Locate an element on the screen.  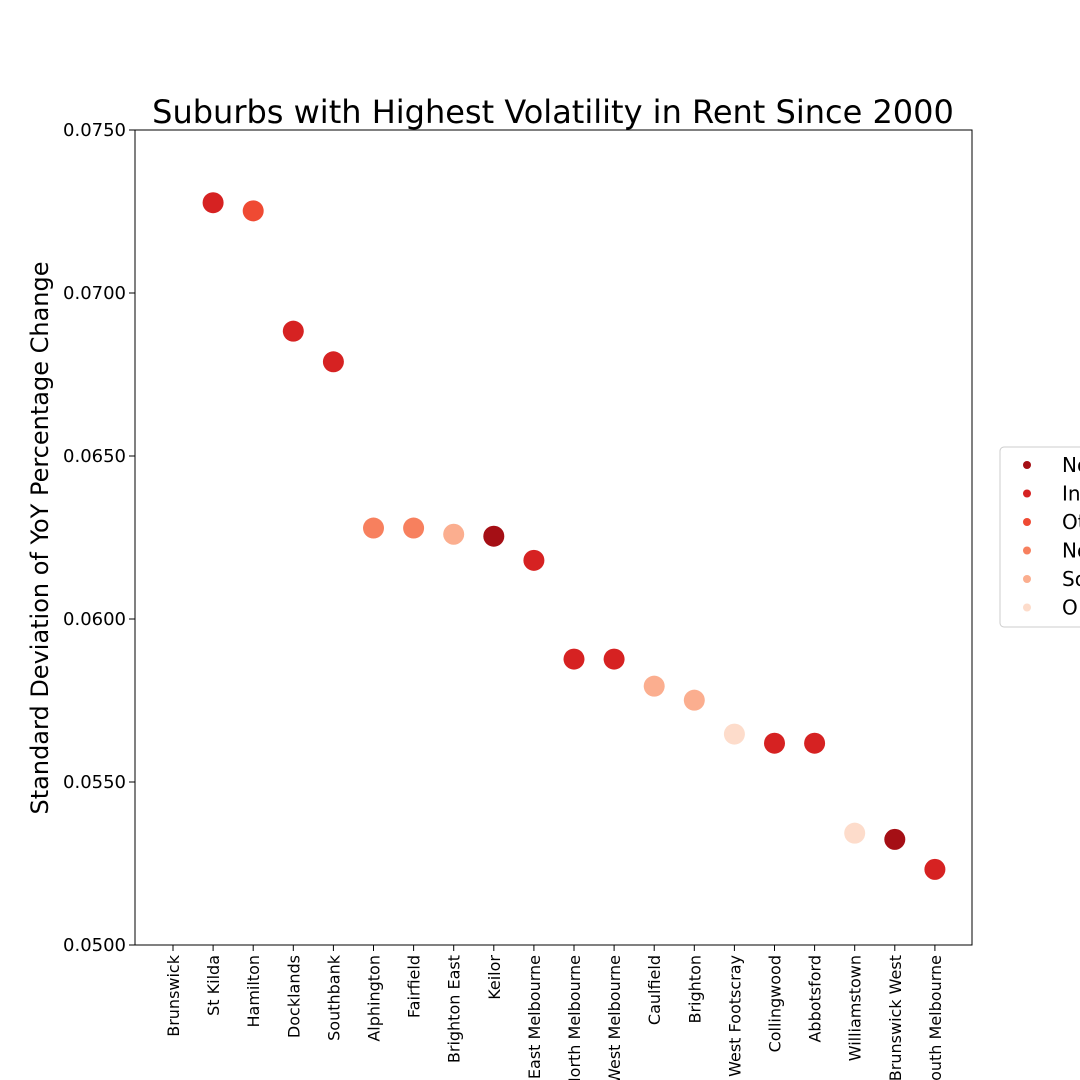
x-tick-label: Brunswick West is located at coordinates (895, 1017).